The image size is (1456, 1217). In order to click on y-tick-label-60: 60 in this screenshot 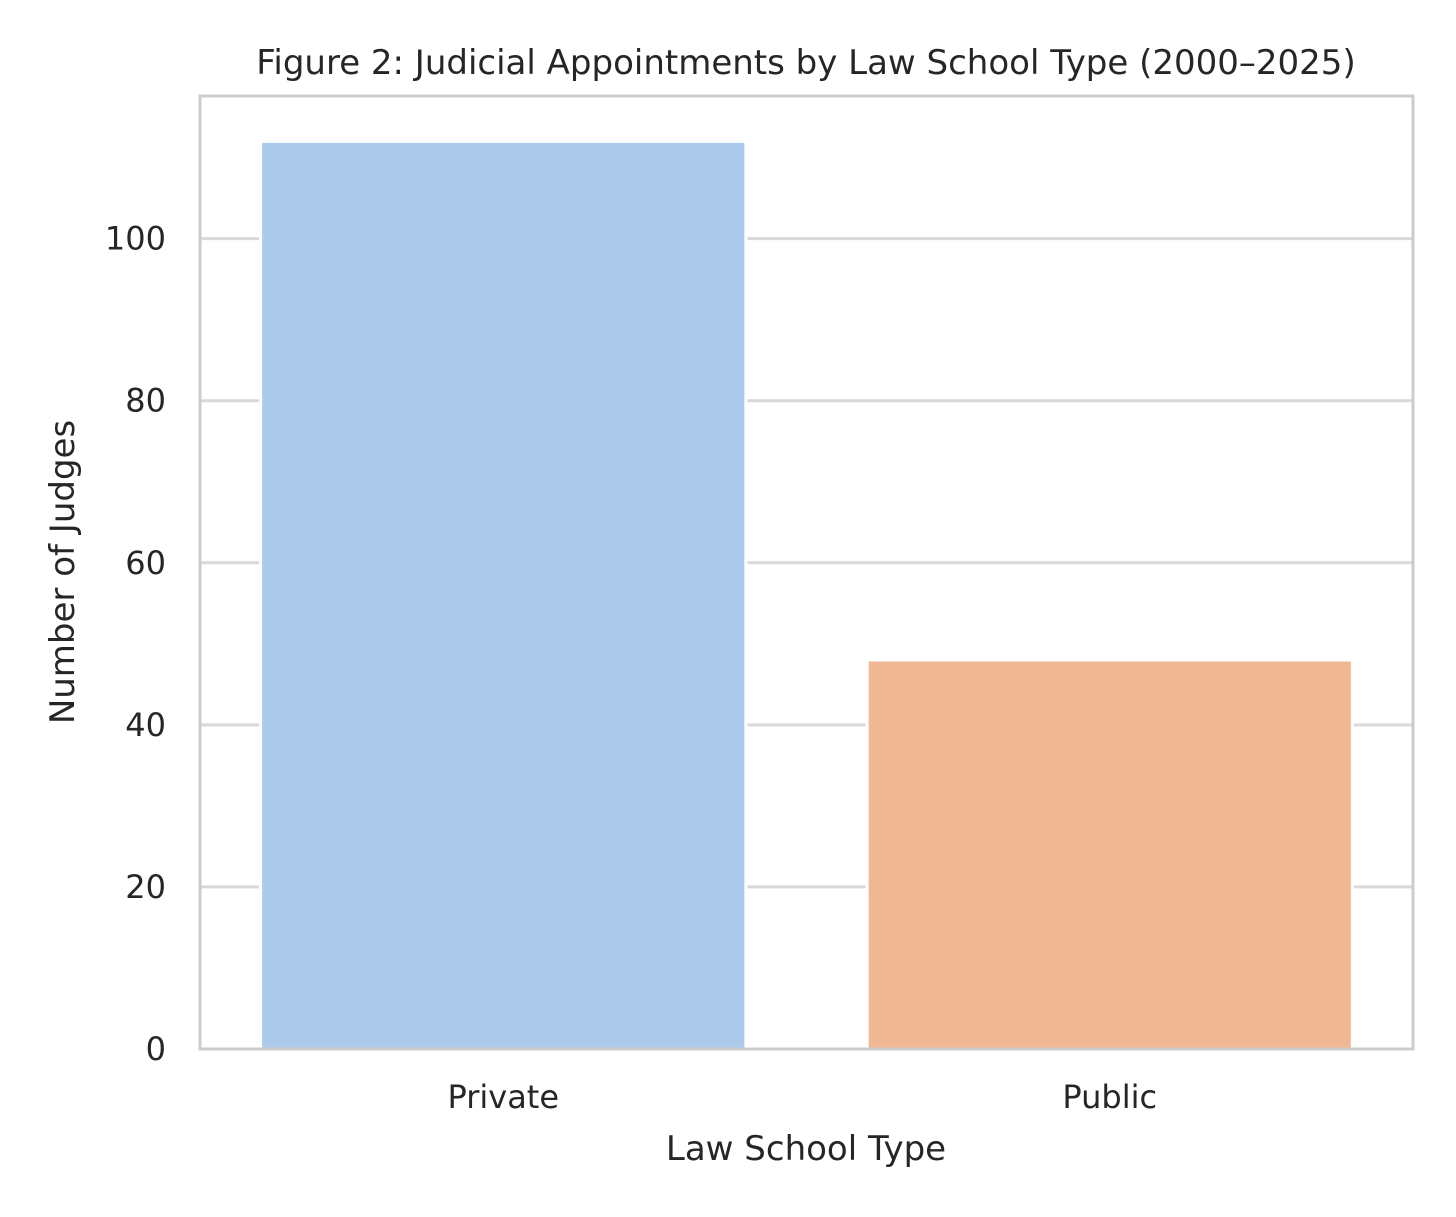, I will do `click(145, 563)`.